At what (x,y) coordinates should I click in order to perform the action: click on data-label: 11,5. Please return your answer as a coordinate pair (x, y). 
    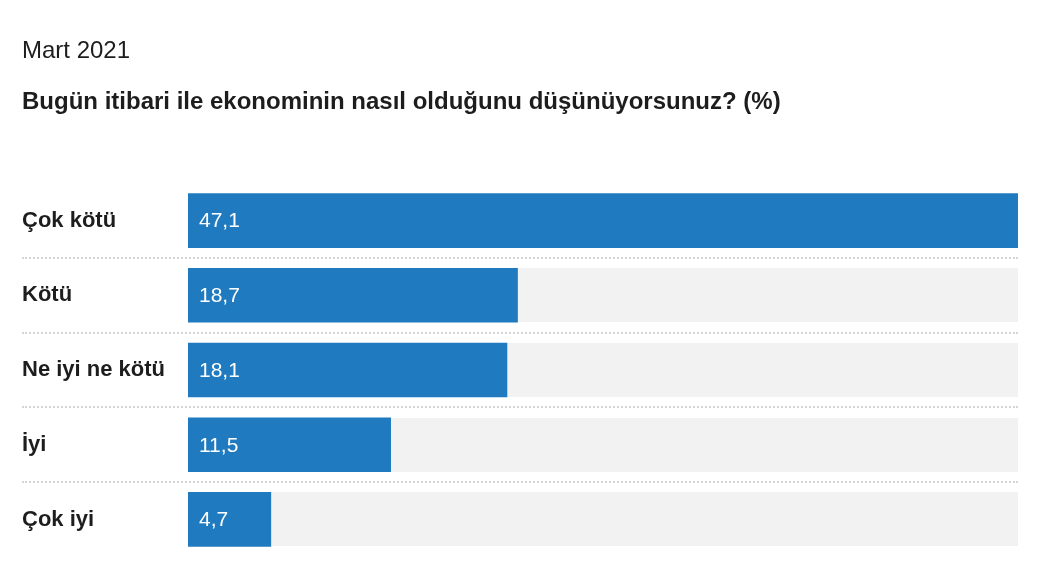
    Looking at the image, I should click on (219, 444).